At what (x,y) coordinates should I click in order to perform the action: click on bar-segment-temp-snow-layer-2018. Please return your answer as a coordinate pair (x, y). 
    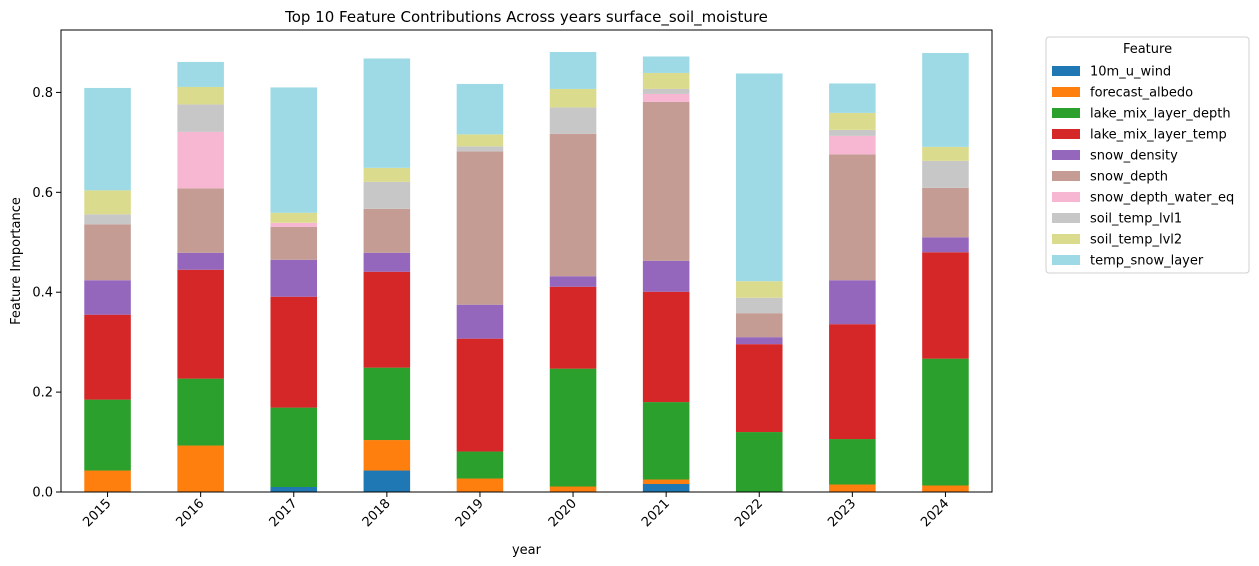
    Looking at the image, I should click on (387, 113).